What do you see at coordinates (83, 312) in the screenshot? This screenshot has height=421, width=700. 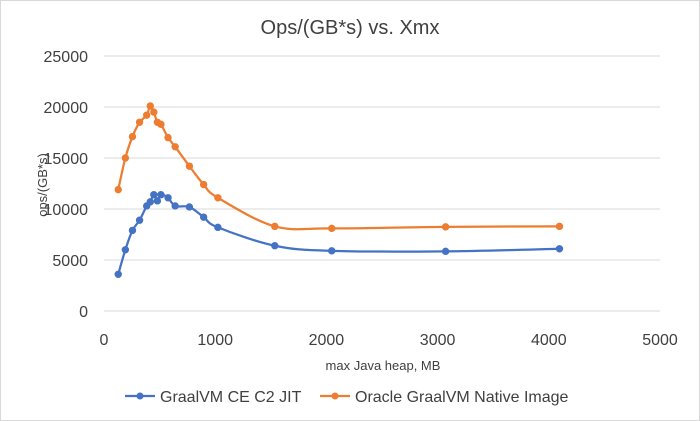 I see `y-tick-label: 0` at bounding box center [83, 312].